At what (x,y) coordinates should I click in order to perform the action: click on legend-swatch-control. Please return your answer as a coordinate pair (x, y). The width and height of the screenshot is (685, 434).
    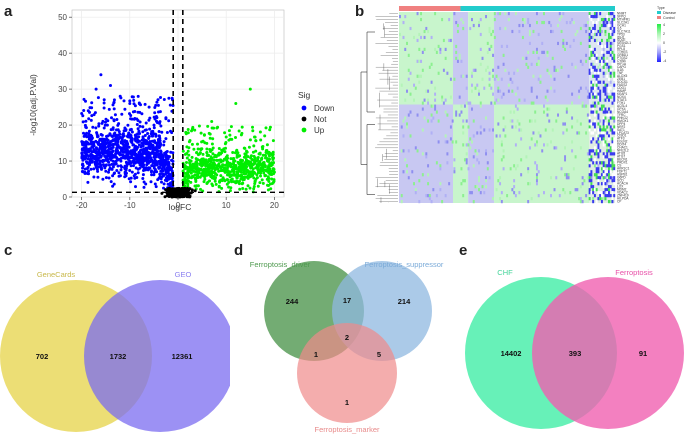
    Looking at the image, I should click on (659, 17).